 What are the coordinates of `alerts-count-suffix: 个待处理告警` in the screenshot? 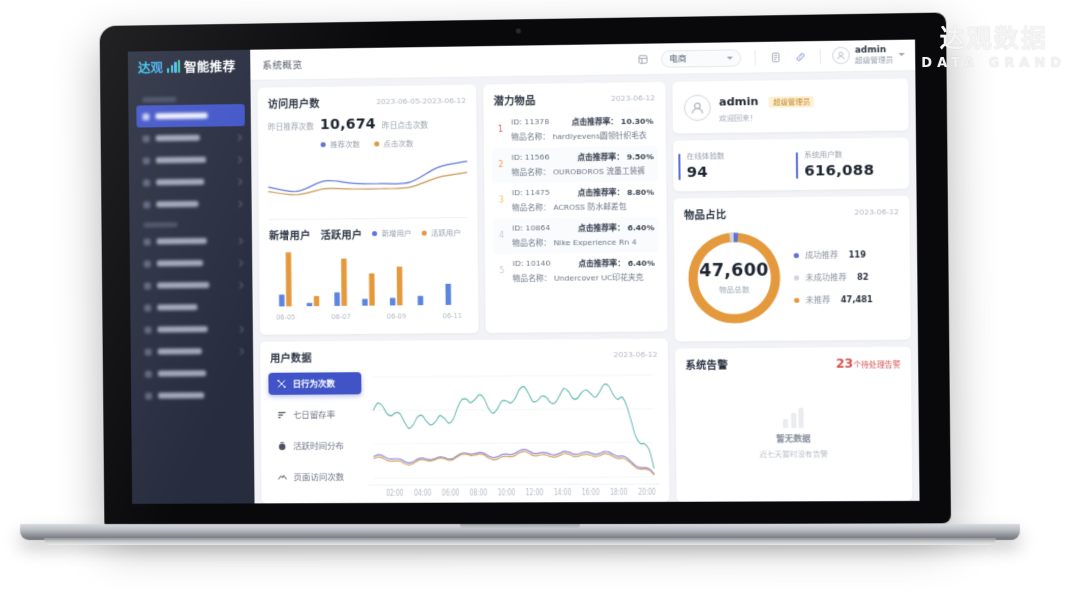 It's located at (877, 364).